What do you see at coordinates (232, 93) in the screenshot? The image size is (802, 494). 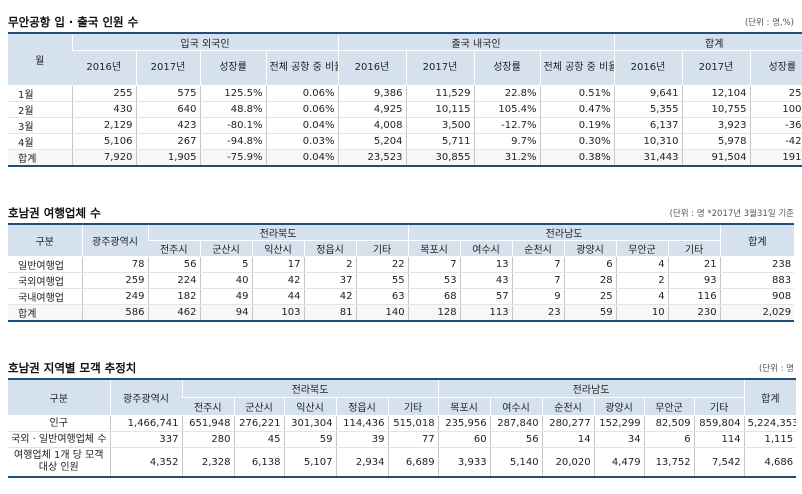 I see `table-cell: 125.5%` at bounding box center [232, 93].